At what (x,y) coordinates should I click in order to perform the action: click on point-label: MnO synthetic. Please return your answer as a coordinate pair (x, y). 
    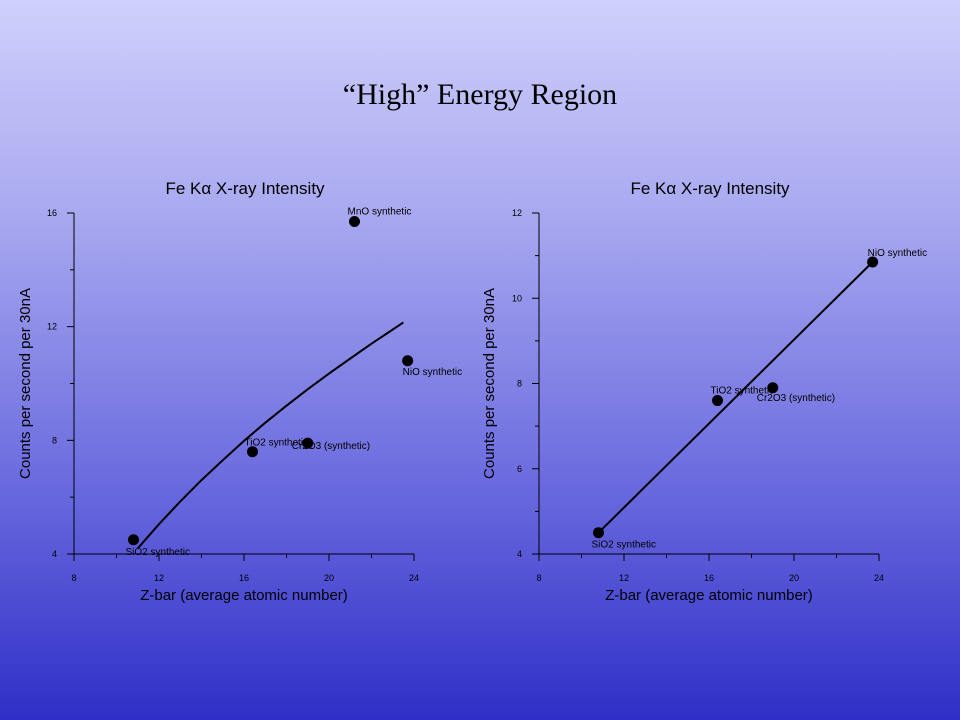
    Looking at the image, I should click on (380, 212).